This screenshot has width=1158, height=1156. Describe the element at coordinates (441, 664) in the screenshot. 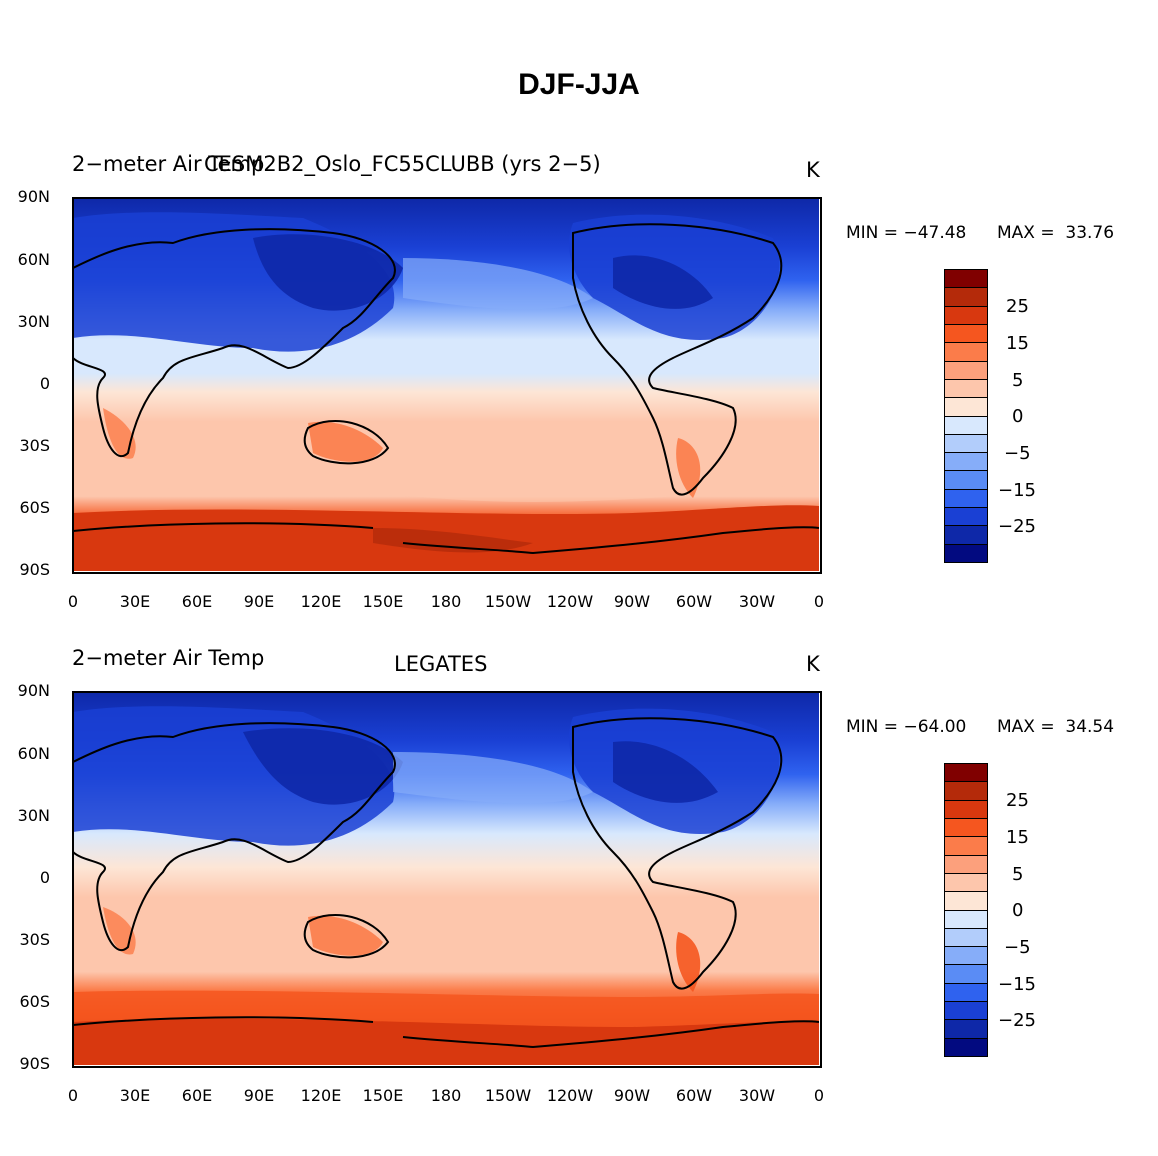

I see `panel-center-title: LEGATES` at that location.